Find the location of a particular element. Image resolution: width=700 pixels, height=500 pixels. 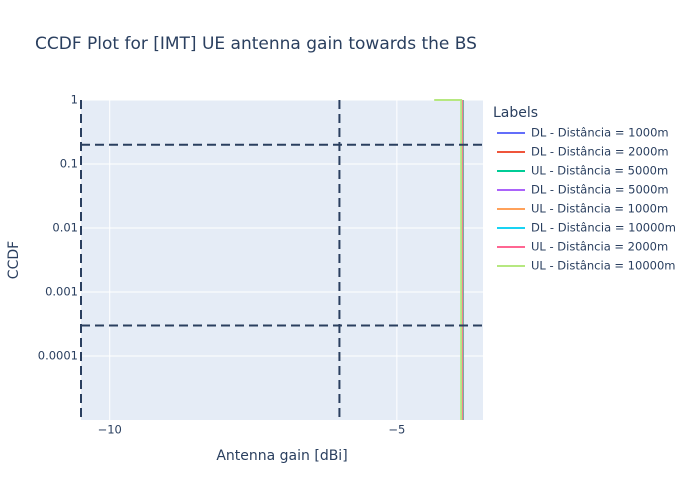

legend-label: UL - Distância = 10000m is located at coordinates (603, 266).